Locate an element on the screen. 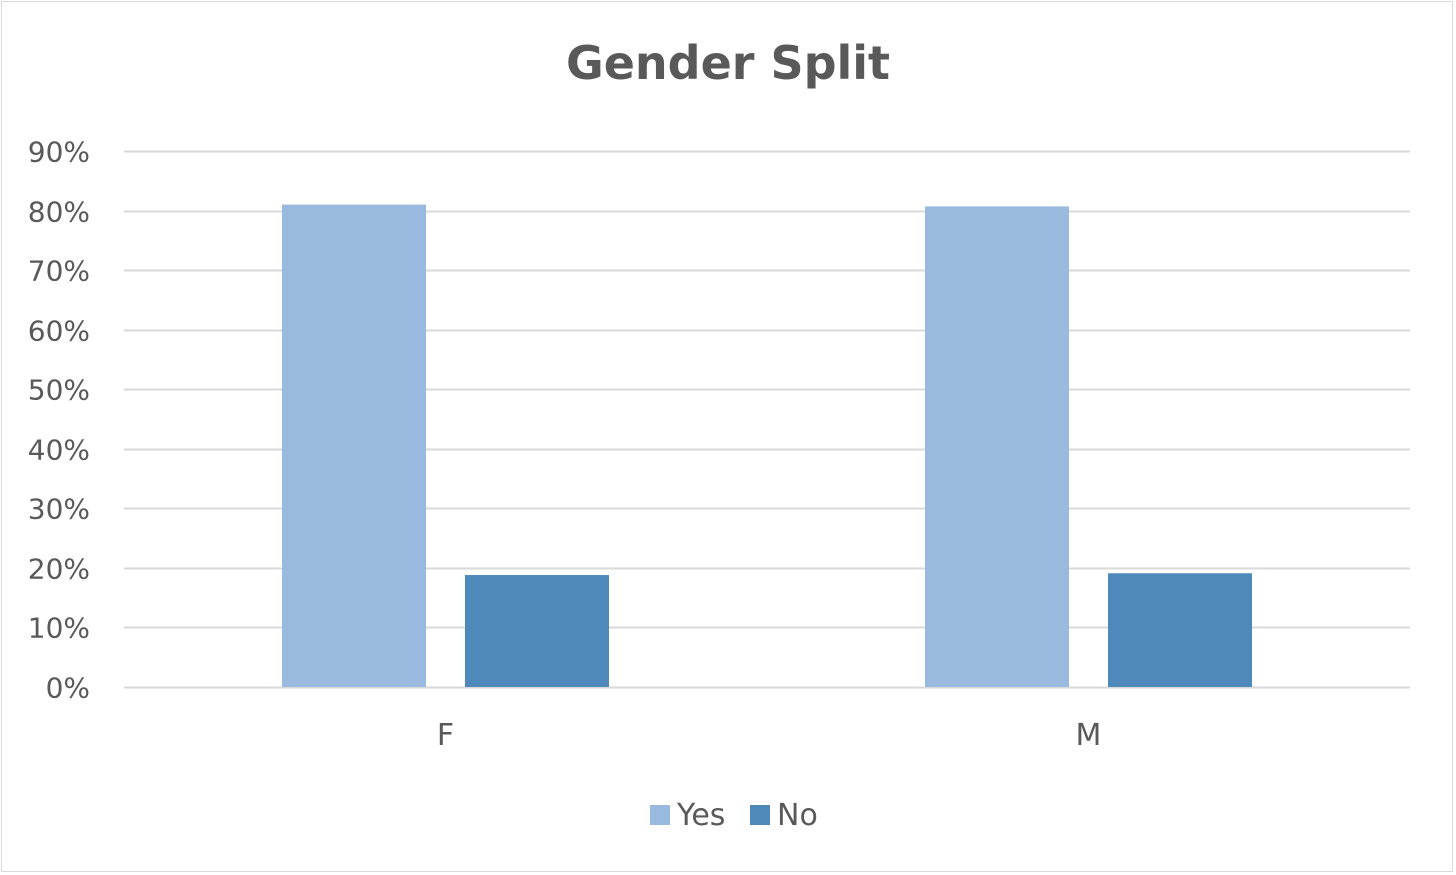 The image size is (1456, 875). y-tick-label: 20% is located at coordinates (59, 569).